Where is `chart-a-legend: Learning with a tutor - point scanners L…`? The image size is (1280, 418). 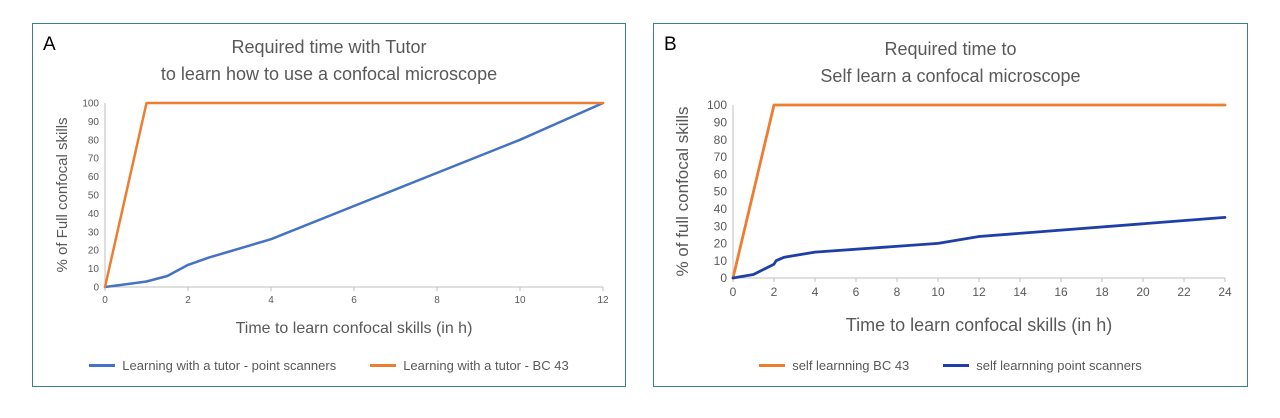
chart-a-legend: Learning with a tutor - point scanners L… is located at coordinates (329, 365).